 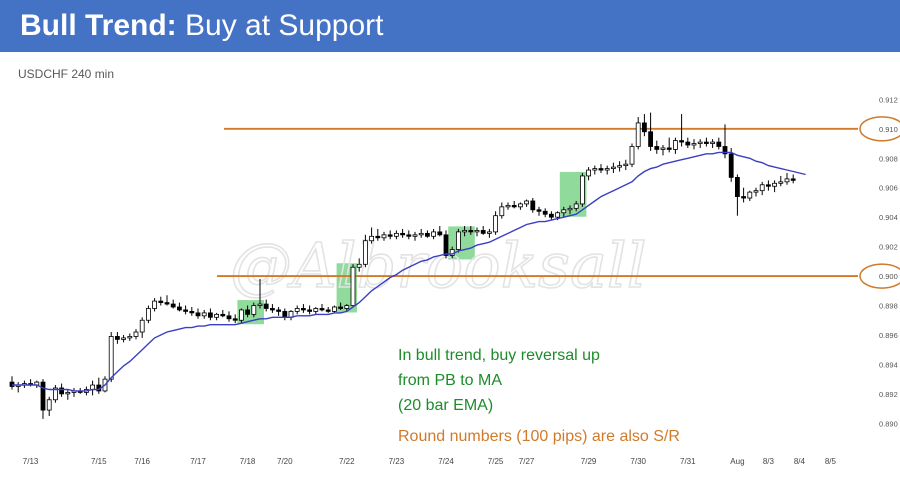 I want to click on title-bold: Bull Trend:, so click(x=98, y=25).